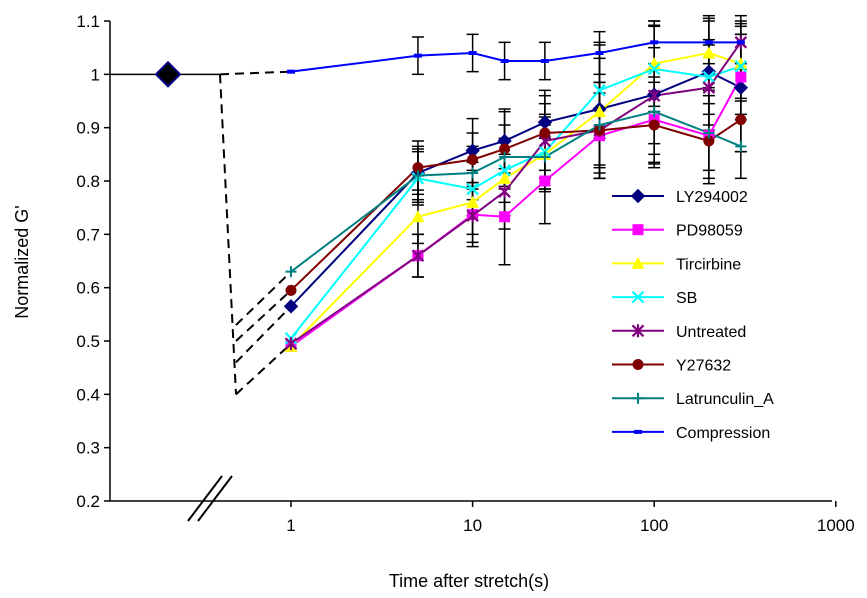  What do you see at coordinates (671, 366) in the screenshot?
I see `legend-item-y27632: Y27632` at bounding box center [671, 366].